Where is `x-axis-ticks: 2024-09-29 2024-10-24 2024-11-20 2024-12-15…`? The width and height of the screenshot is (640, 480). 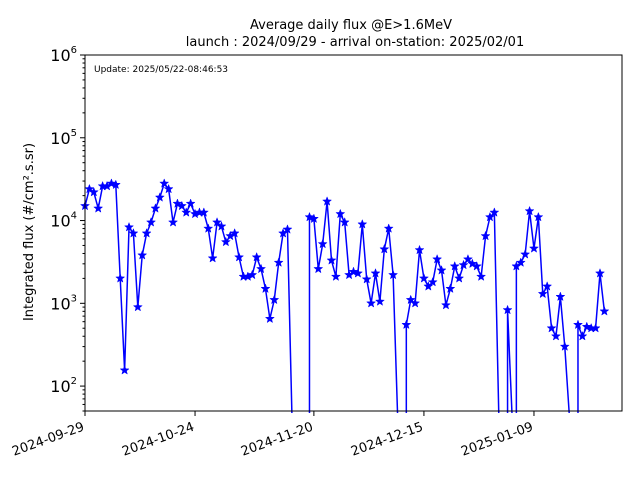 x-axis-ticks: 2024-09-29 2024-10-24 2024-11-20 2024-12-15… is located at coordinates (272, 435).